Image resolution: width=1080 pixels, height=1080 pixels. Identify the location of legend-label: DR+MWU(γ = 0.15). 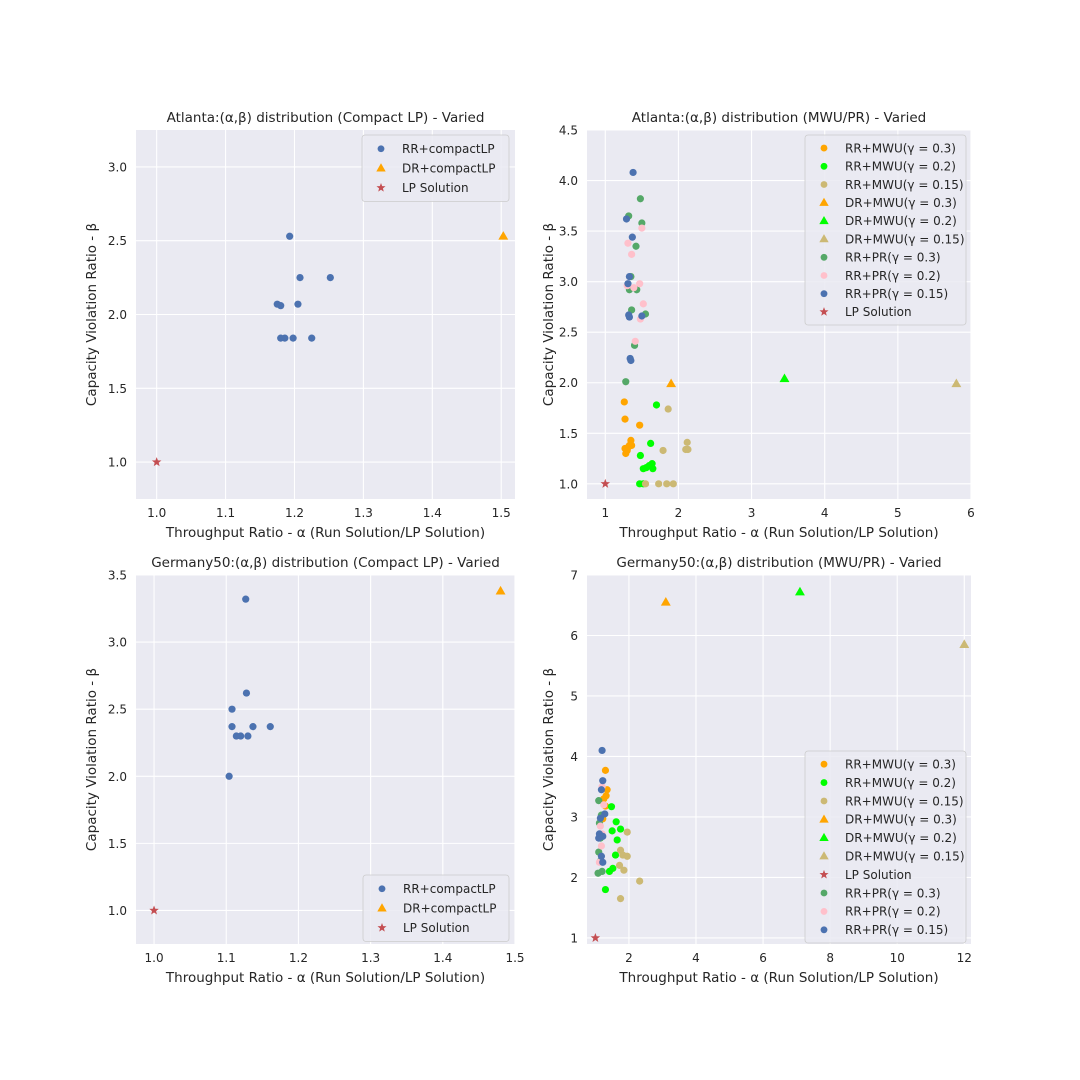
(905, 239).